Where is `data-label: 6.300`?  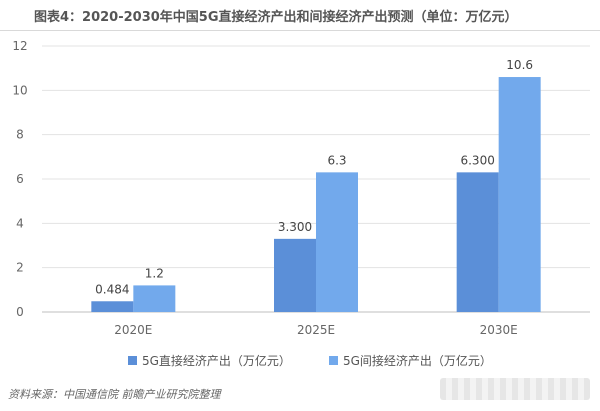
data-label: 6.300 is located at coordinates (477, 160).